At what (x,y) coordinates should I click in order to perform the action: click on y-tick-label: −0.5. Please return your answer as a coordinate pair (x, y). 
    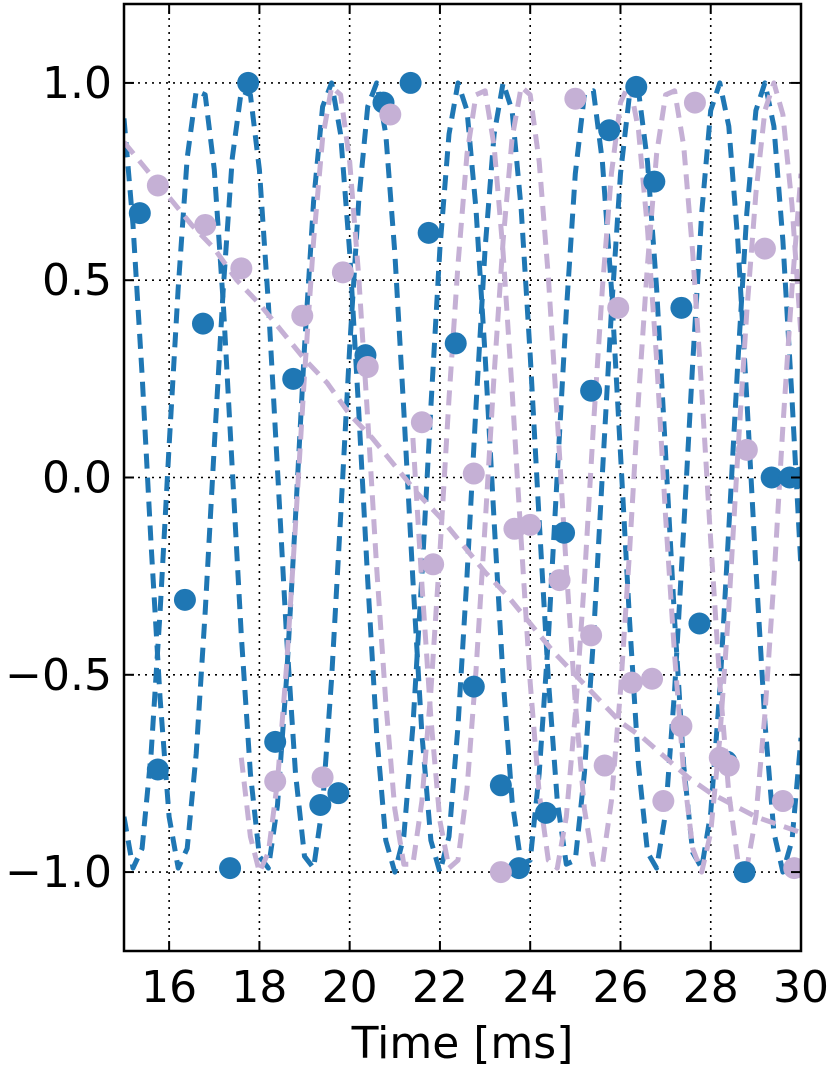
    Looking at the image, I should click on (58, 675).